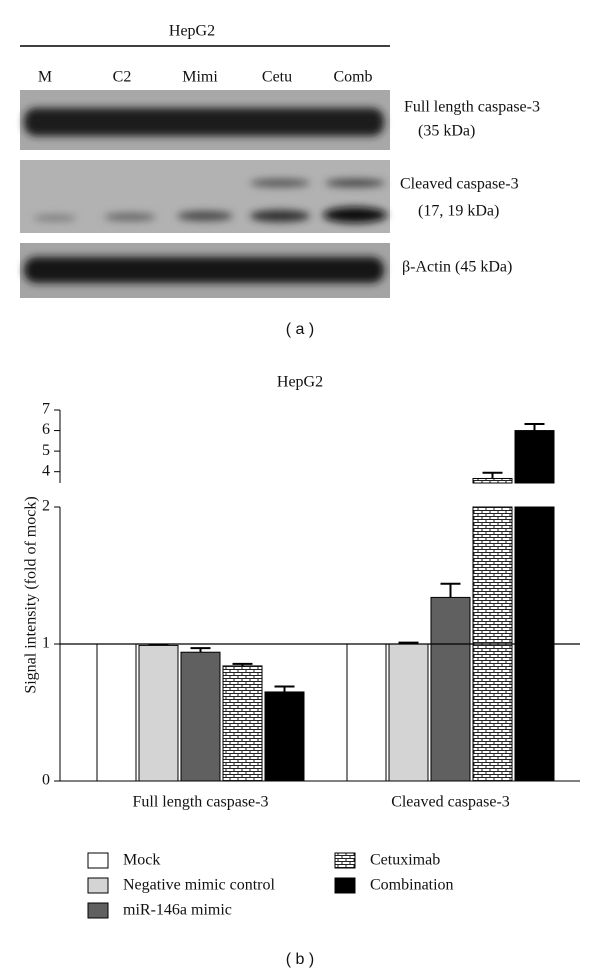 The width and height of the screenshot is (600, 976). What do you see at coordinates (352, 77) in the screenshot?
I see `lane-label: Comb` at bounding box center [352, 77].